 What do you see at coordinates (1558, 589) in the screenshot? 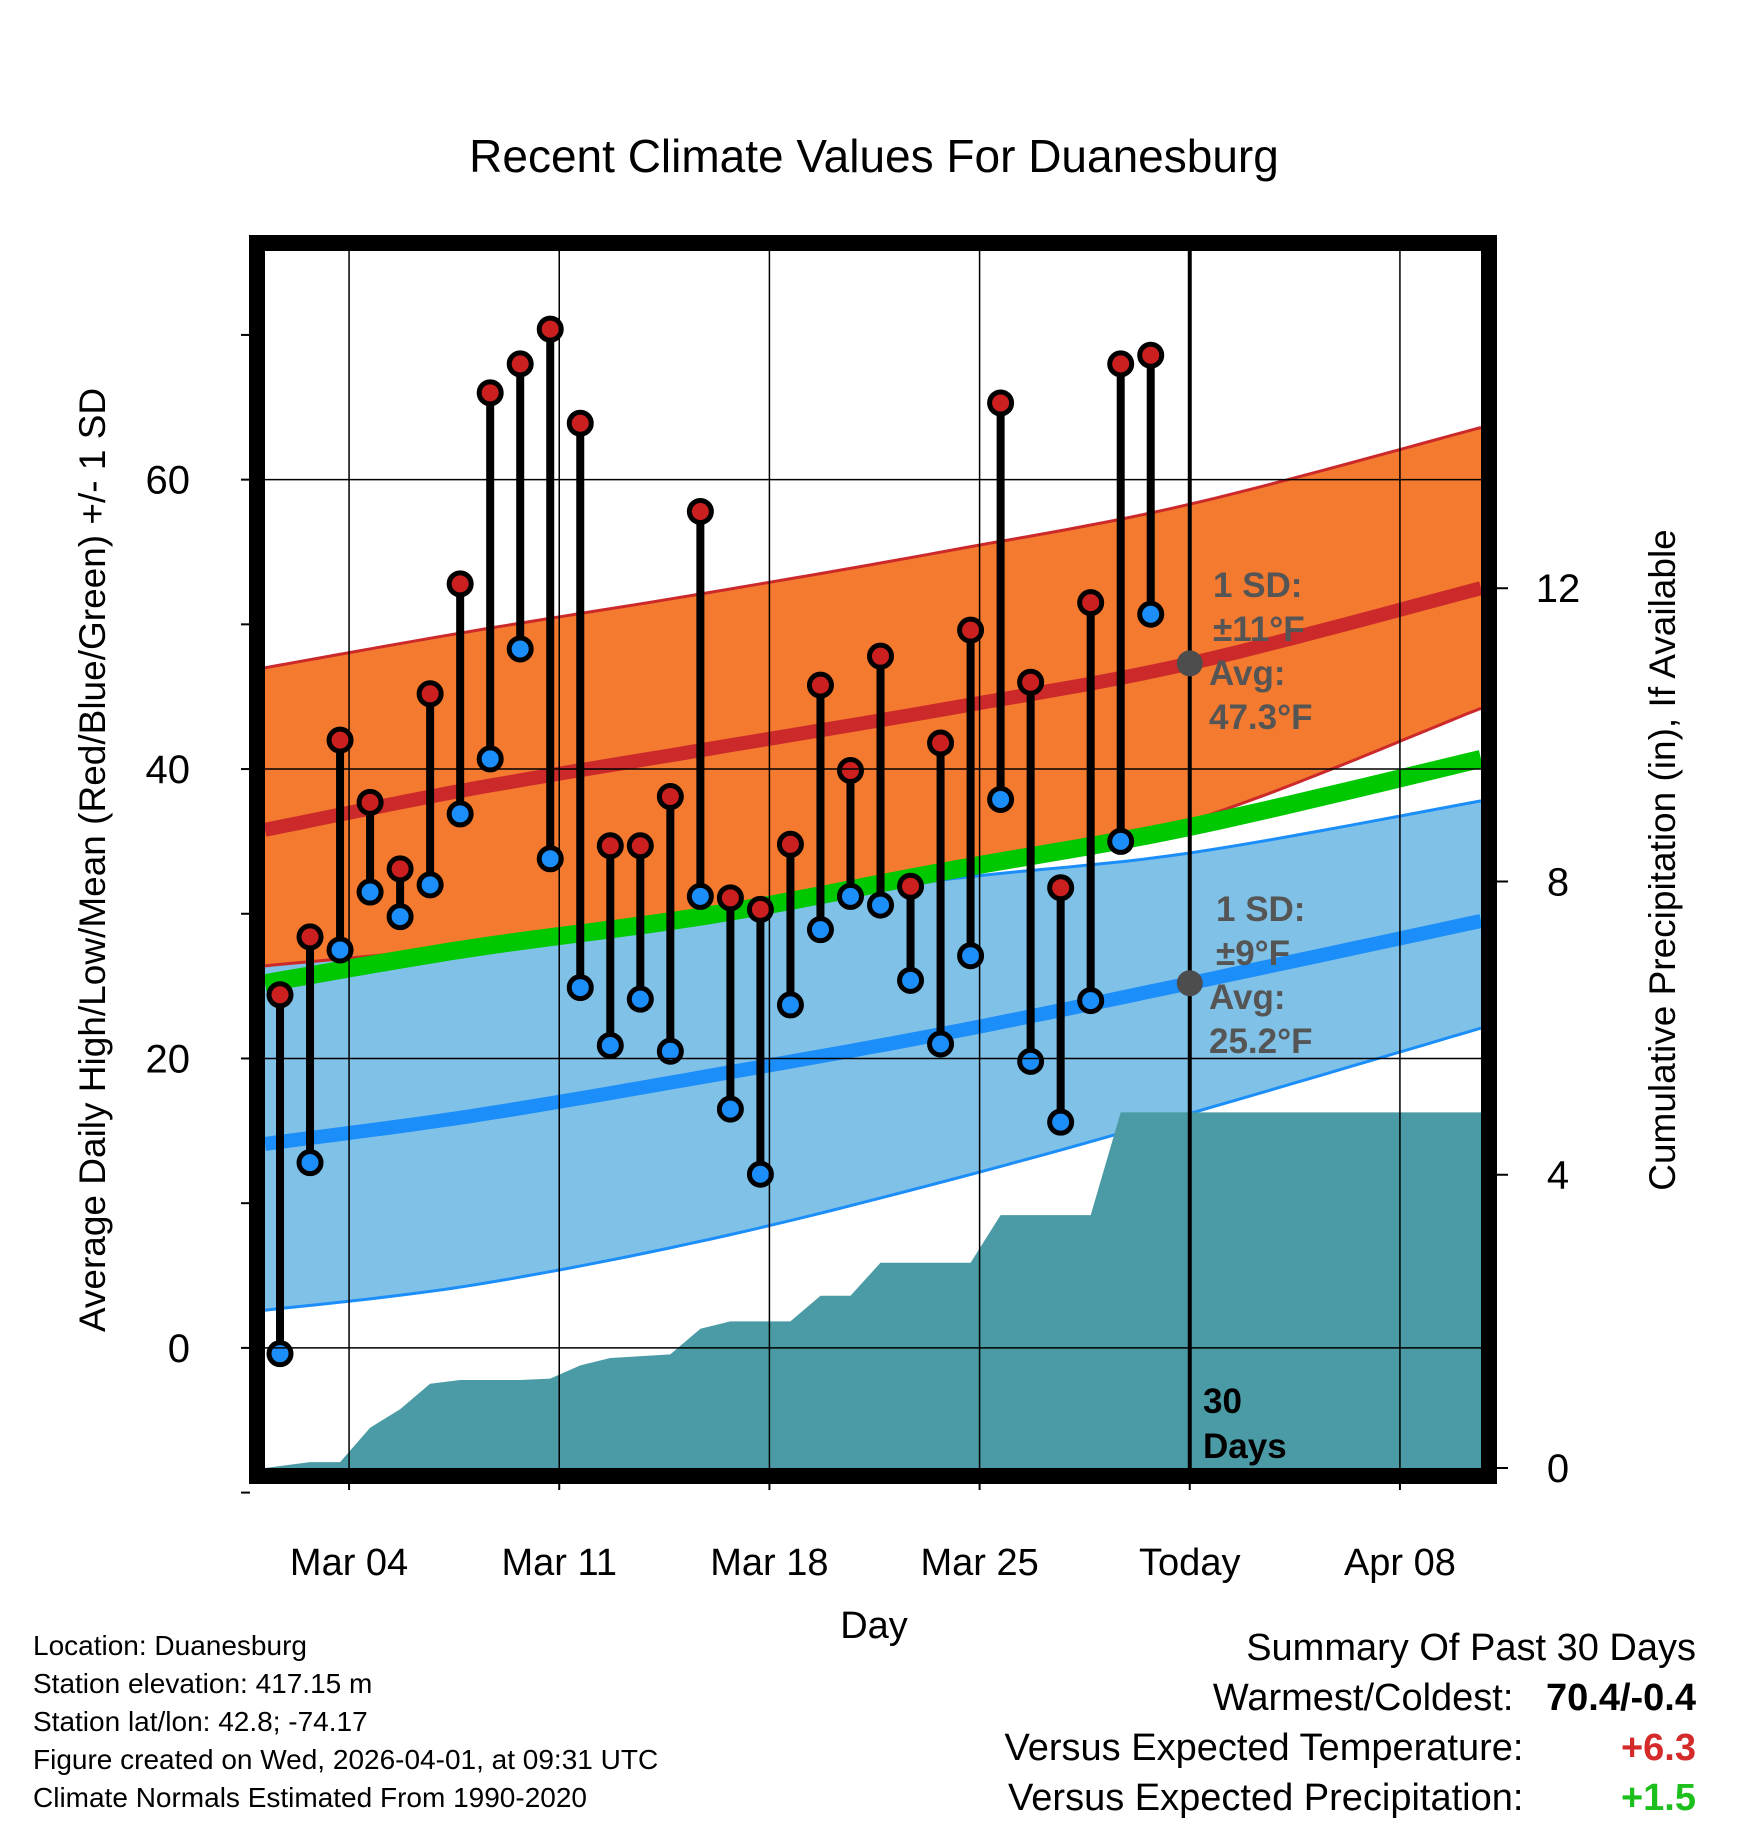
I see `y2-tick-label: 12` at bounding box center [1558, 589].